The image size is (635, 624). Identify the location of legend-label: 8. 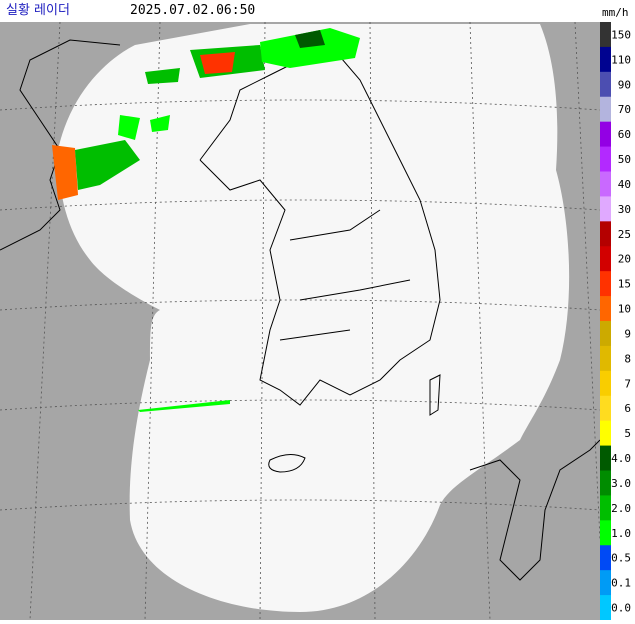
(627, 358).